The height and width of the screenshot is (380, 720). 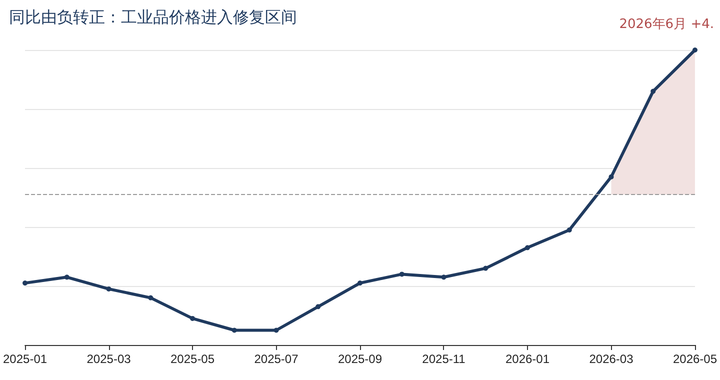 I want to click on x-tick-label: 2026-01, so click(x=527, y=359).